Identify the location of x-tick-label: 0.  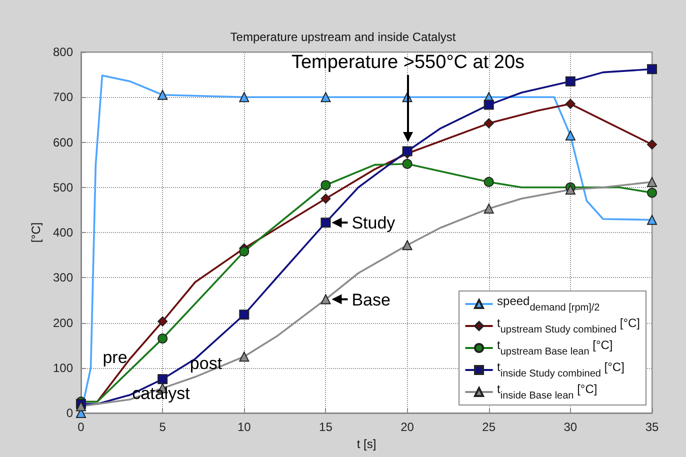
(81, 427).